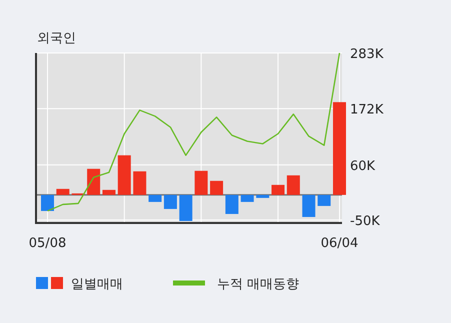 The width and height of the screenshot is (451, 323). What do you see at coordinates (363, 166) in the screenshot?
I see `y-tick-label: 60K` at bounding box center [363, 166].